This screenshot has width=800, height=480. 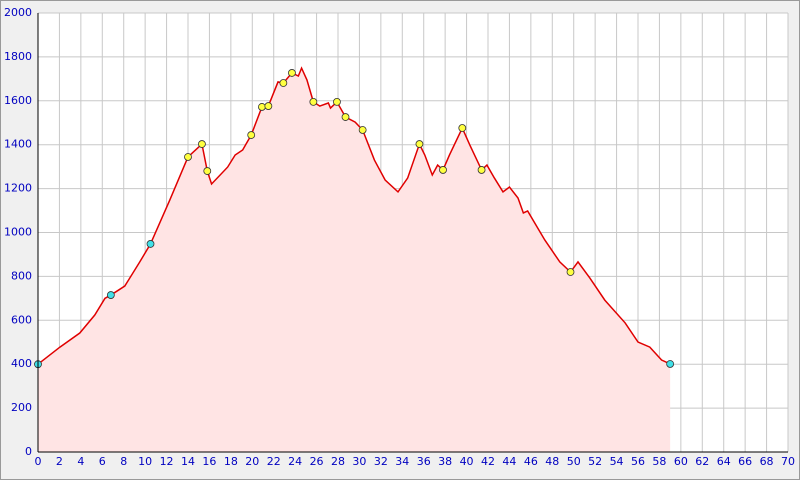 What do you see at coordinates (338, 461) in the screenshot?
I see `x-tick-label: 28` at bounding box center [338, 461].